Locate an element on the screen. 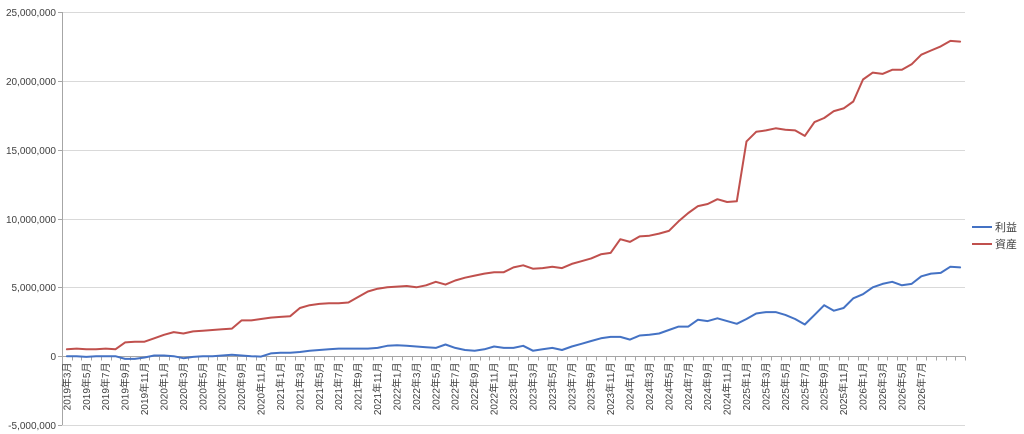  x-tick-label: 2025年11月 is located at coordinates (843, 389).